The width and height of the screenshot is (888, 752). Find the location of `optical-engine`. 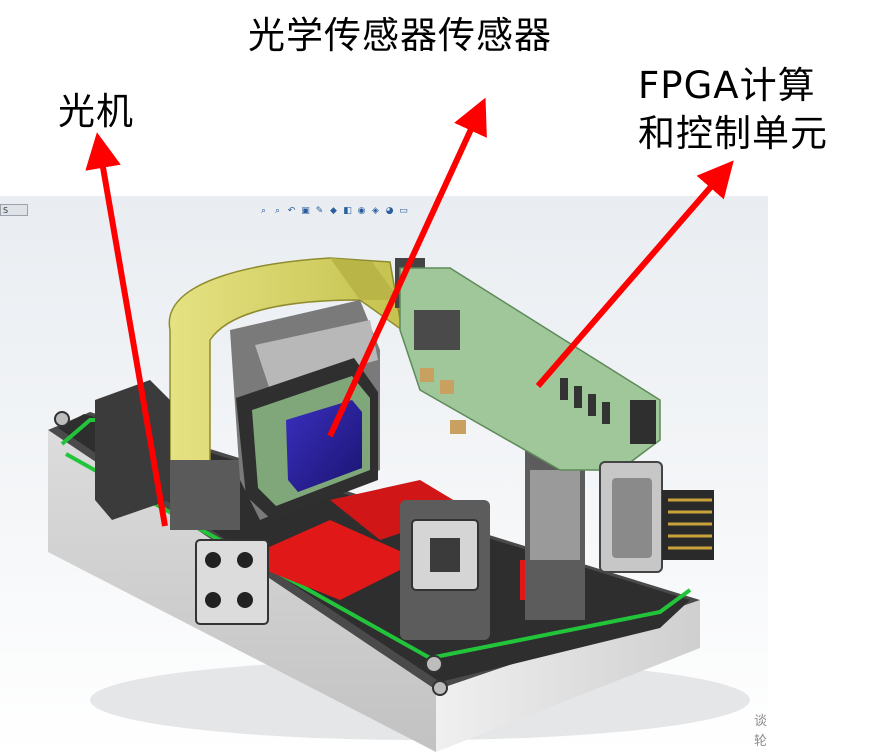

optical-engine is located at coordinates (182, 502).